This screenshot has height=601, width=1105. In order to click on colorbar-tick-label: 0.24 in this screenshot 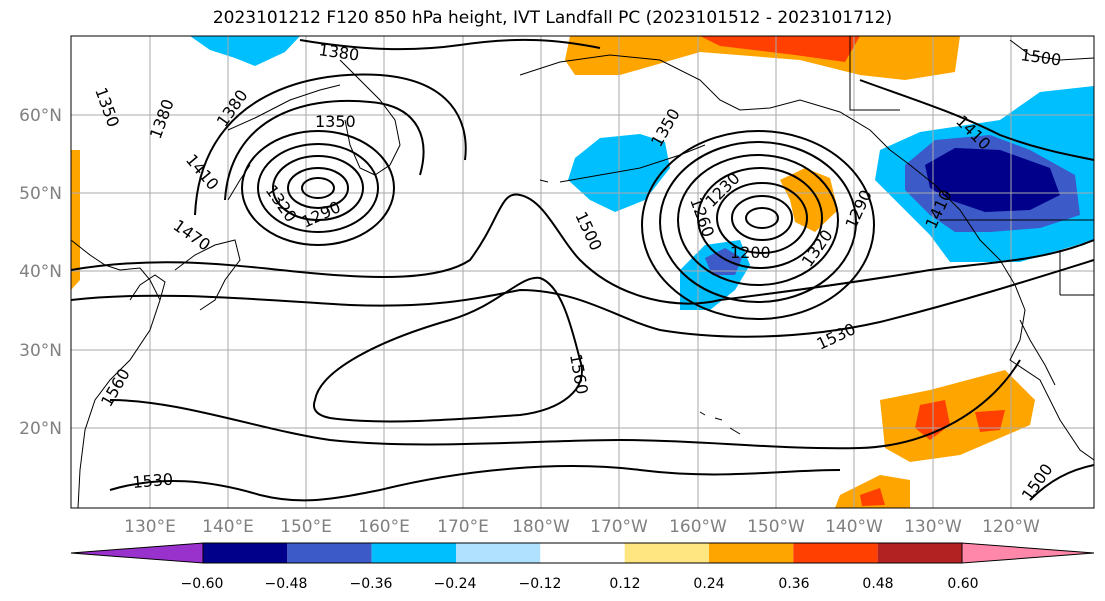, I will do `click(708, 584)`.